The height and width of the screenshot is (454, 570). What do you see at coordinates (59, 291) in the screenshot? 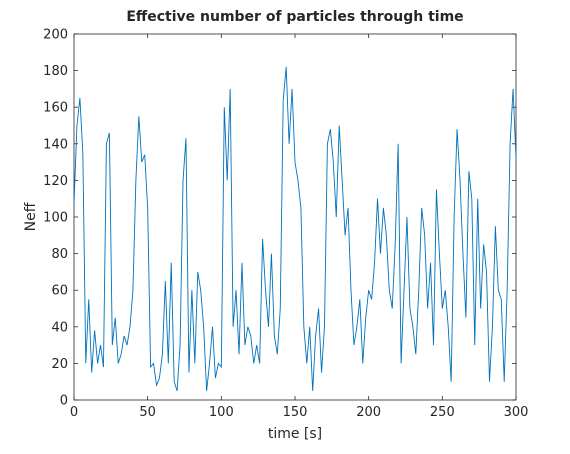
I see `y-tick-label: 60` at bounding box center [59, 291].